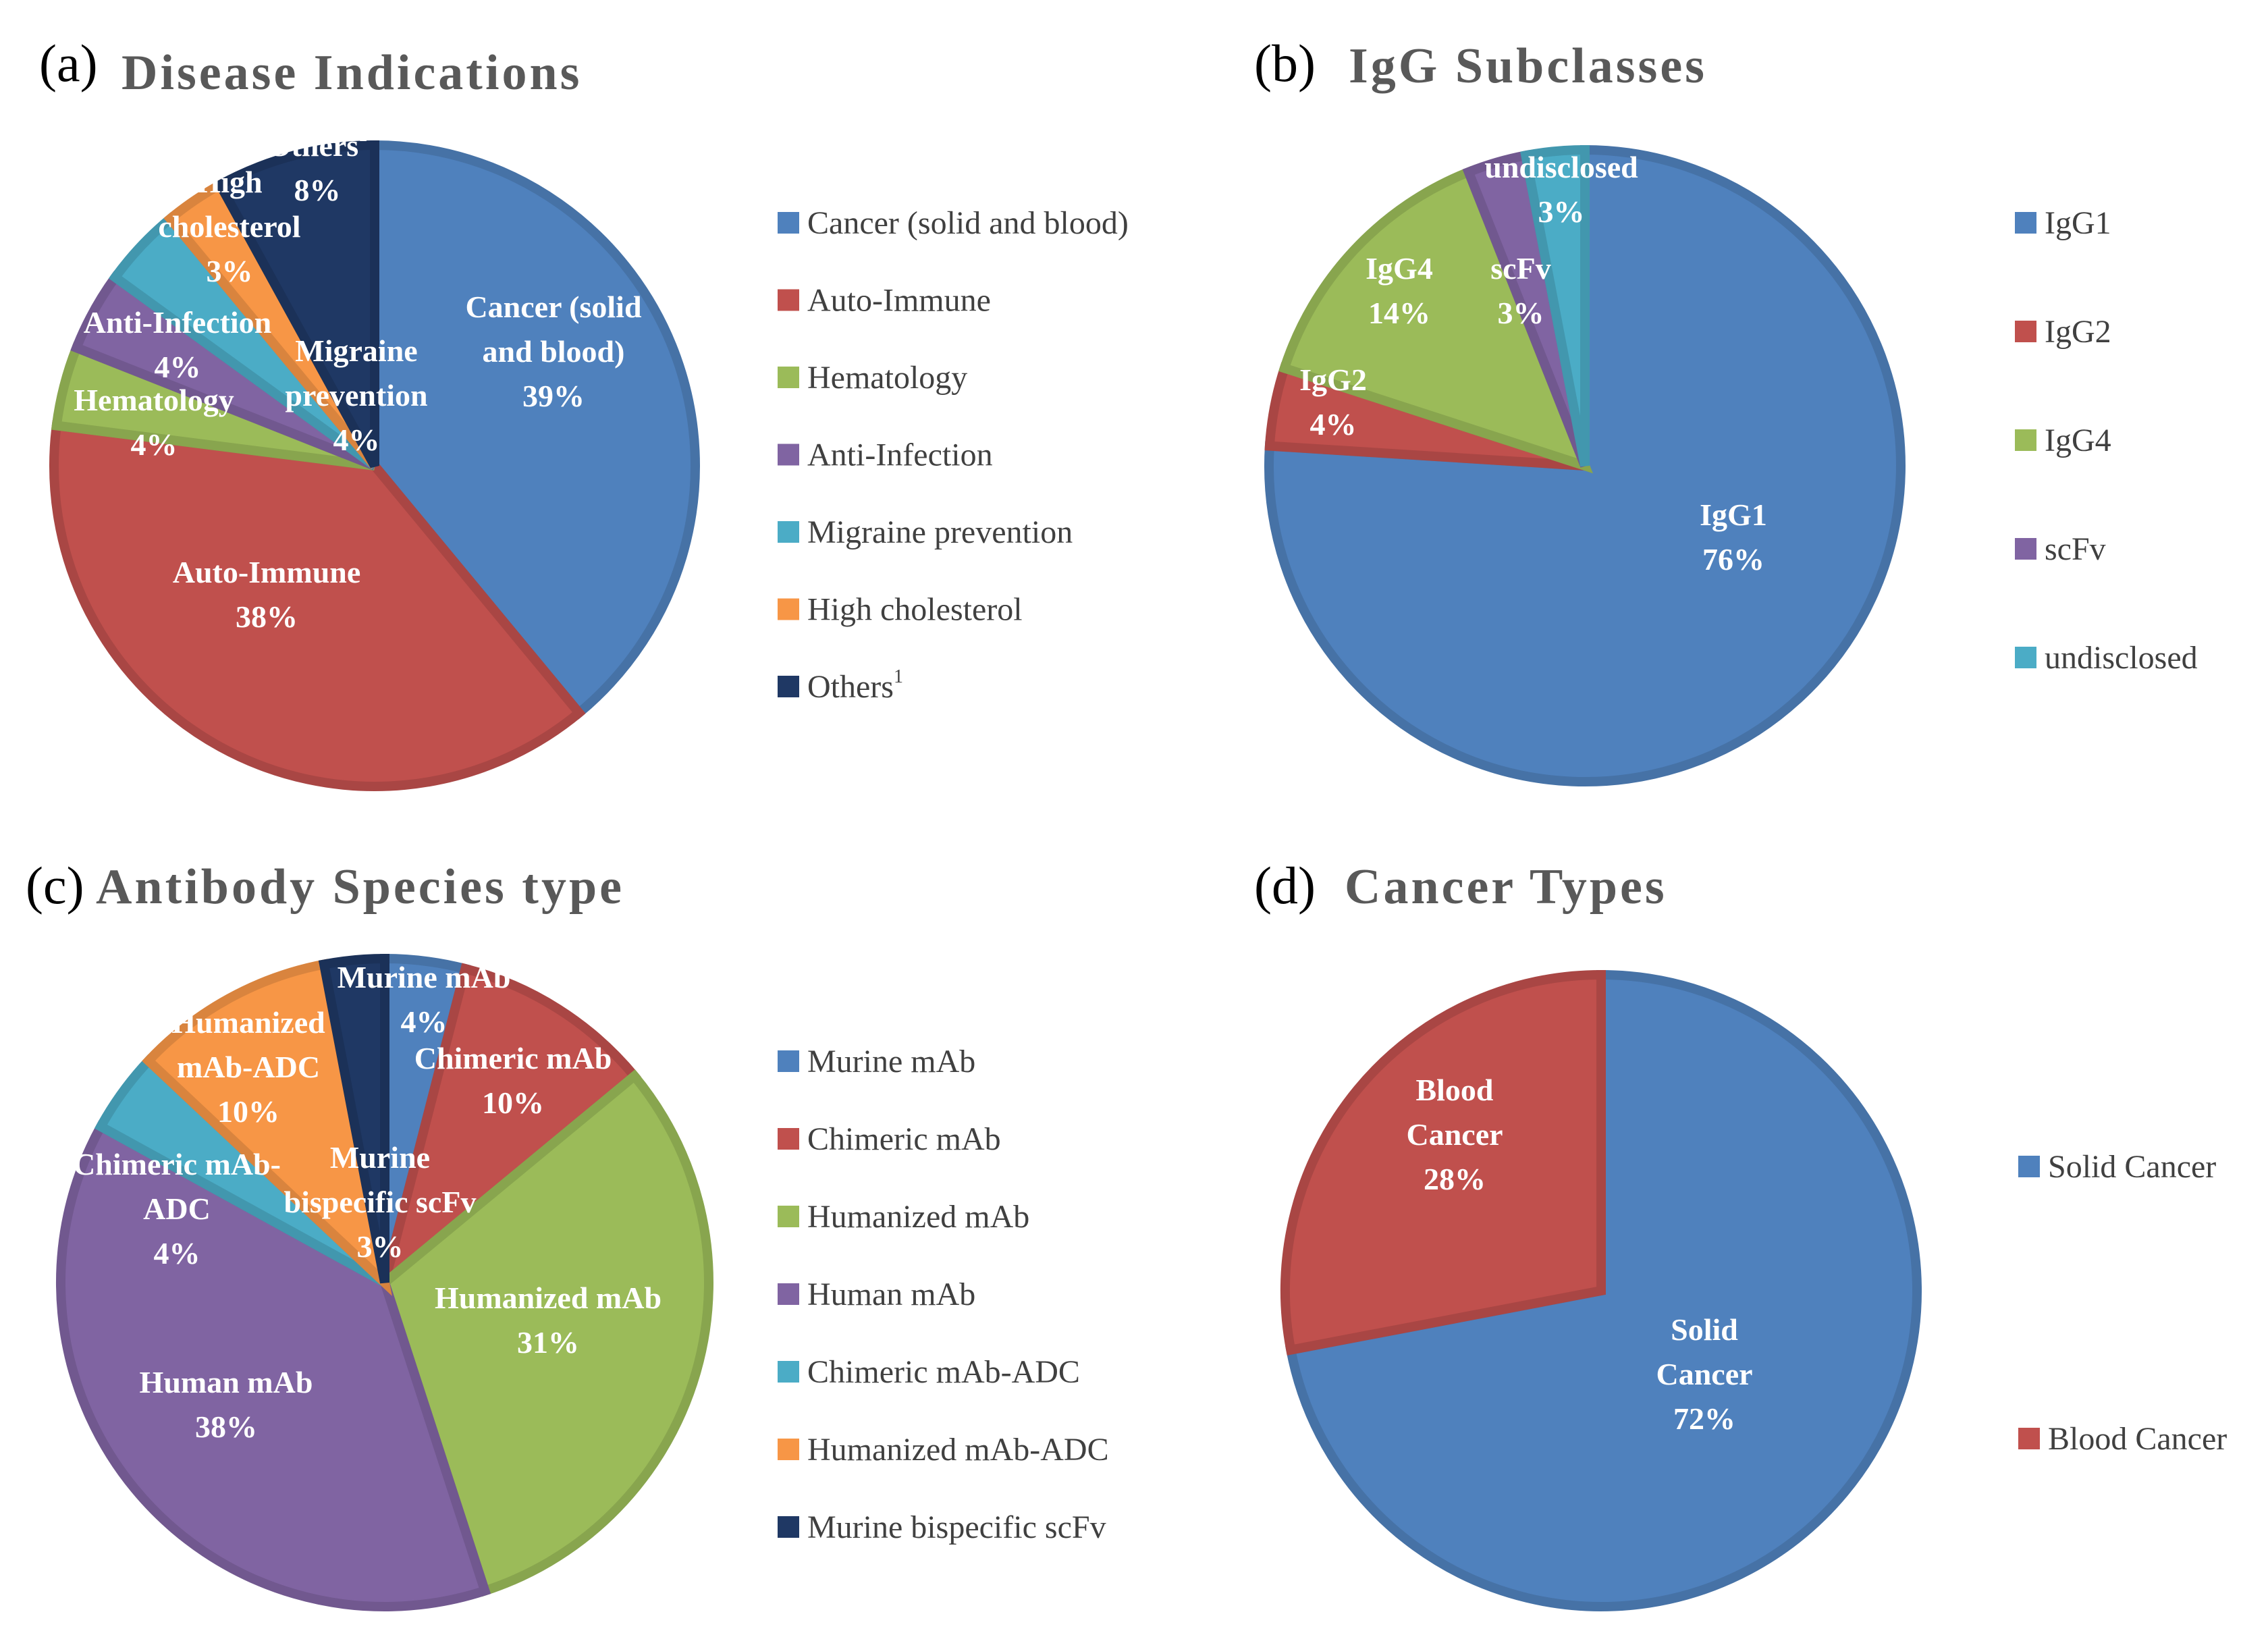 This screenshot has height=1635, width=2268. Describe the element at coordinates (1555, 305) in the screenshot. I see `pie-slice-undisclosed` at that location.